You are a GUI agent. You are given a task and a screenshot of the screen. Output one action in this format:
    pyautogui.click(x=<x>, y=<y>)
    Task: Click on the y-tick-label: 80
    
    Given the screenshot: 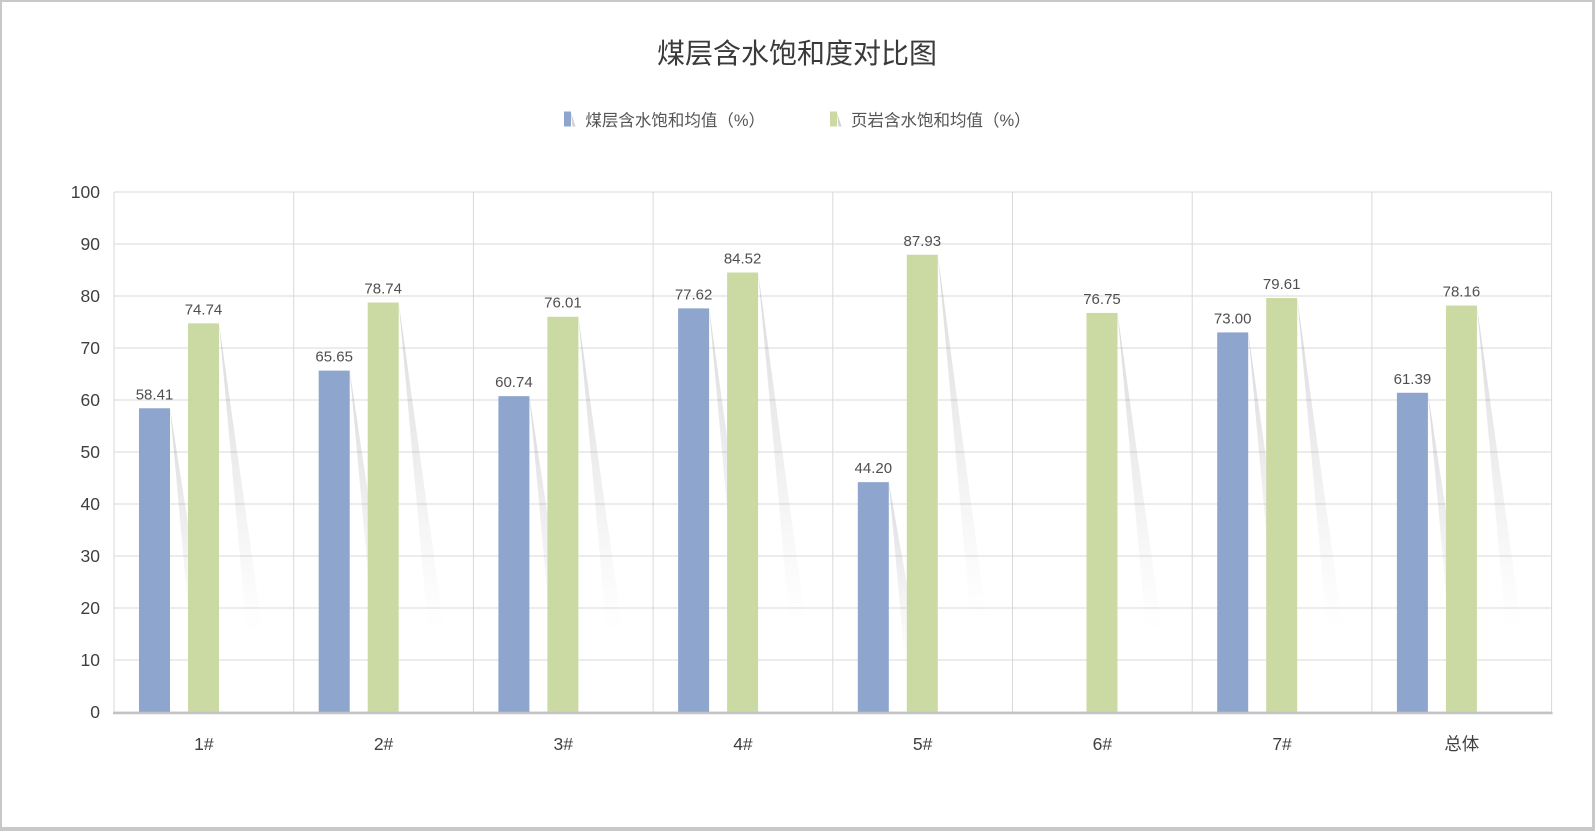 What is the action you would take?
    pyautogui.click(x=91, y=296)
    